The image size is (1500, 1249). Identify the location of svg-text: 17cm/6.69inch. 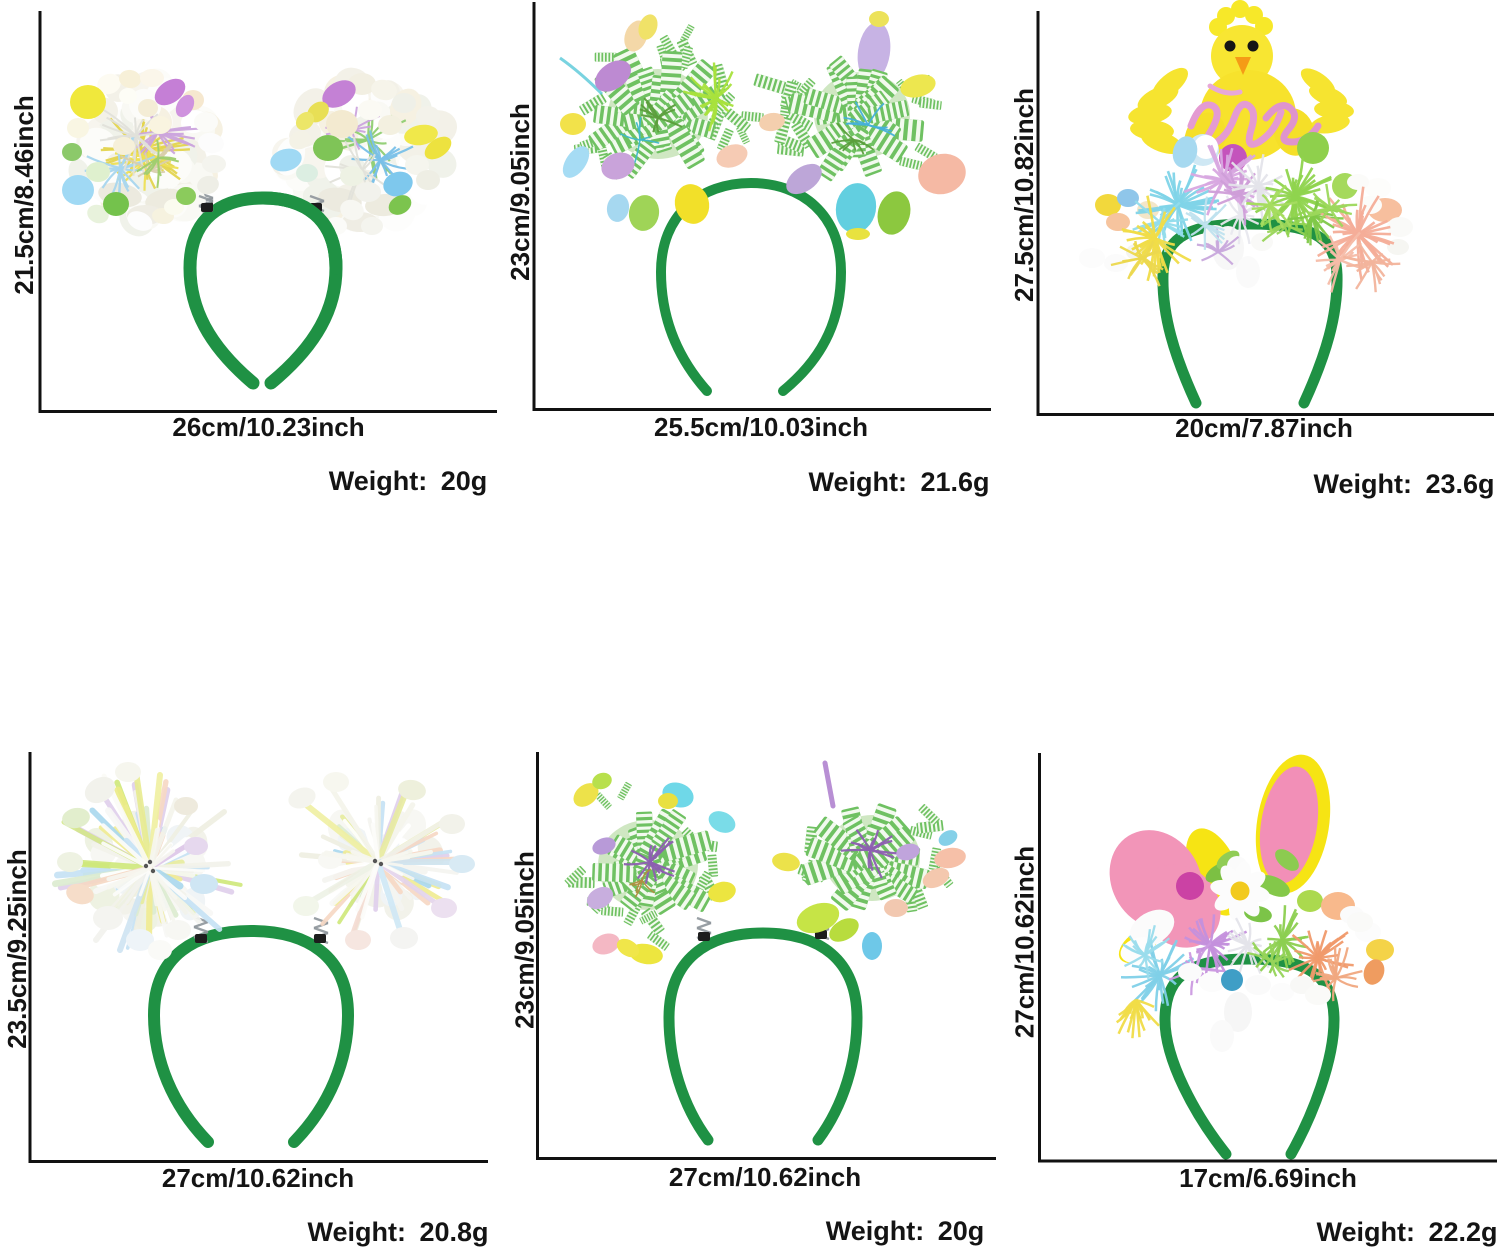
(1268, 1178).